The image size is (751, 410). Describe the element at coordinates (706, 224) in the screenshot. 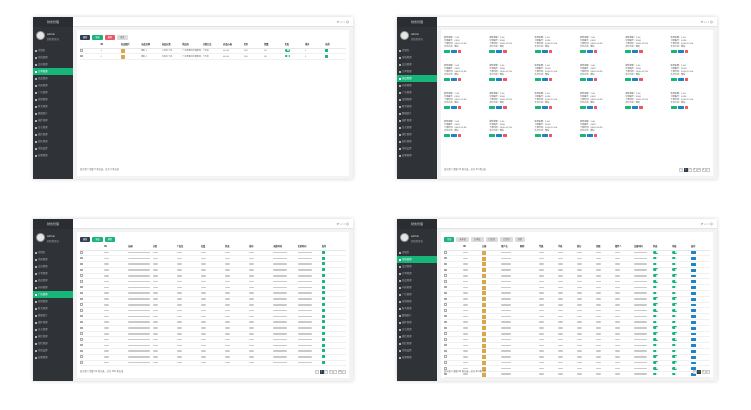

I see `toolbar-icons: ⟳ ⌕ ⛶ ☺` at that location.